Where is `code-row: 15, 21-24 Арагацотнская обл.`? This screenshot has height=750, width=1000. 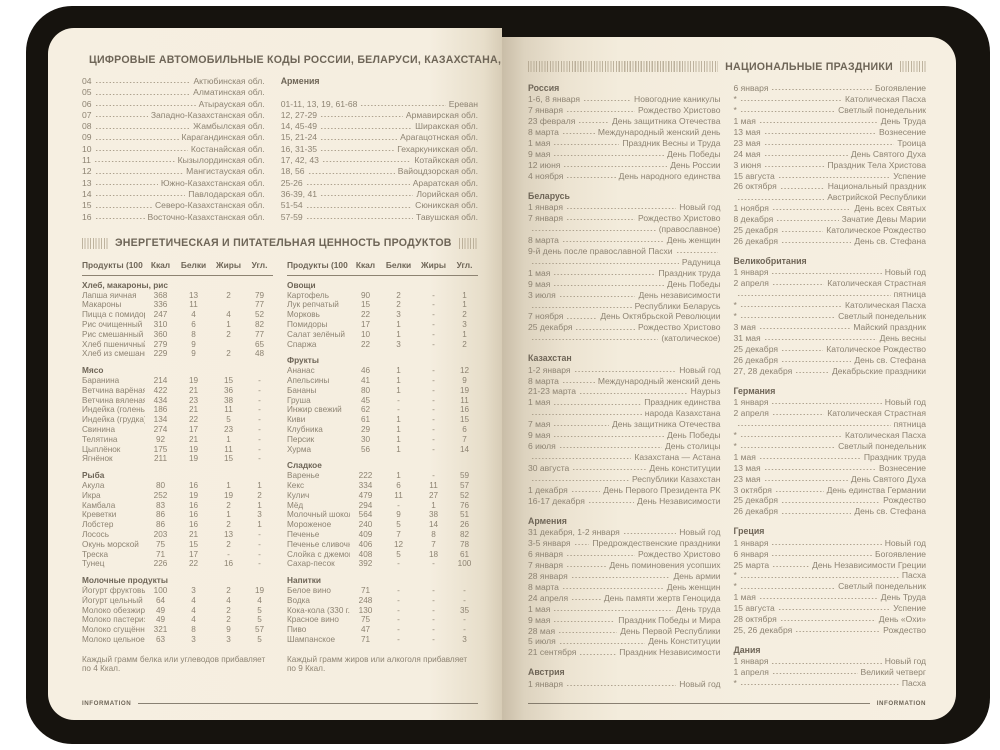 code-row: 15, 21-24 Арагацотнская обл. is located at coordinates (379, 138).